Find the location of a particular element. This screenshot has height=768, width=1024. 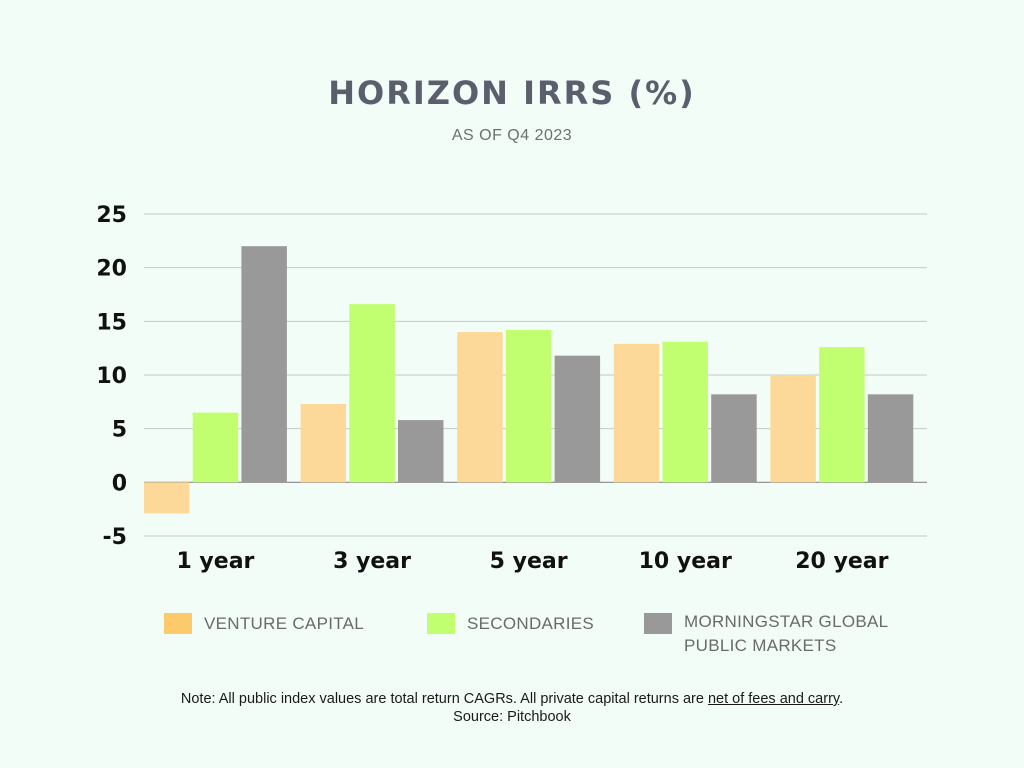

footnote-source: Source: Pitchbook is located at coordinates (512, 717).